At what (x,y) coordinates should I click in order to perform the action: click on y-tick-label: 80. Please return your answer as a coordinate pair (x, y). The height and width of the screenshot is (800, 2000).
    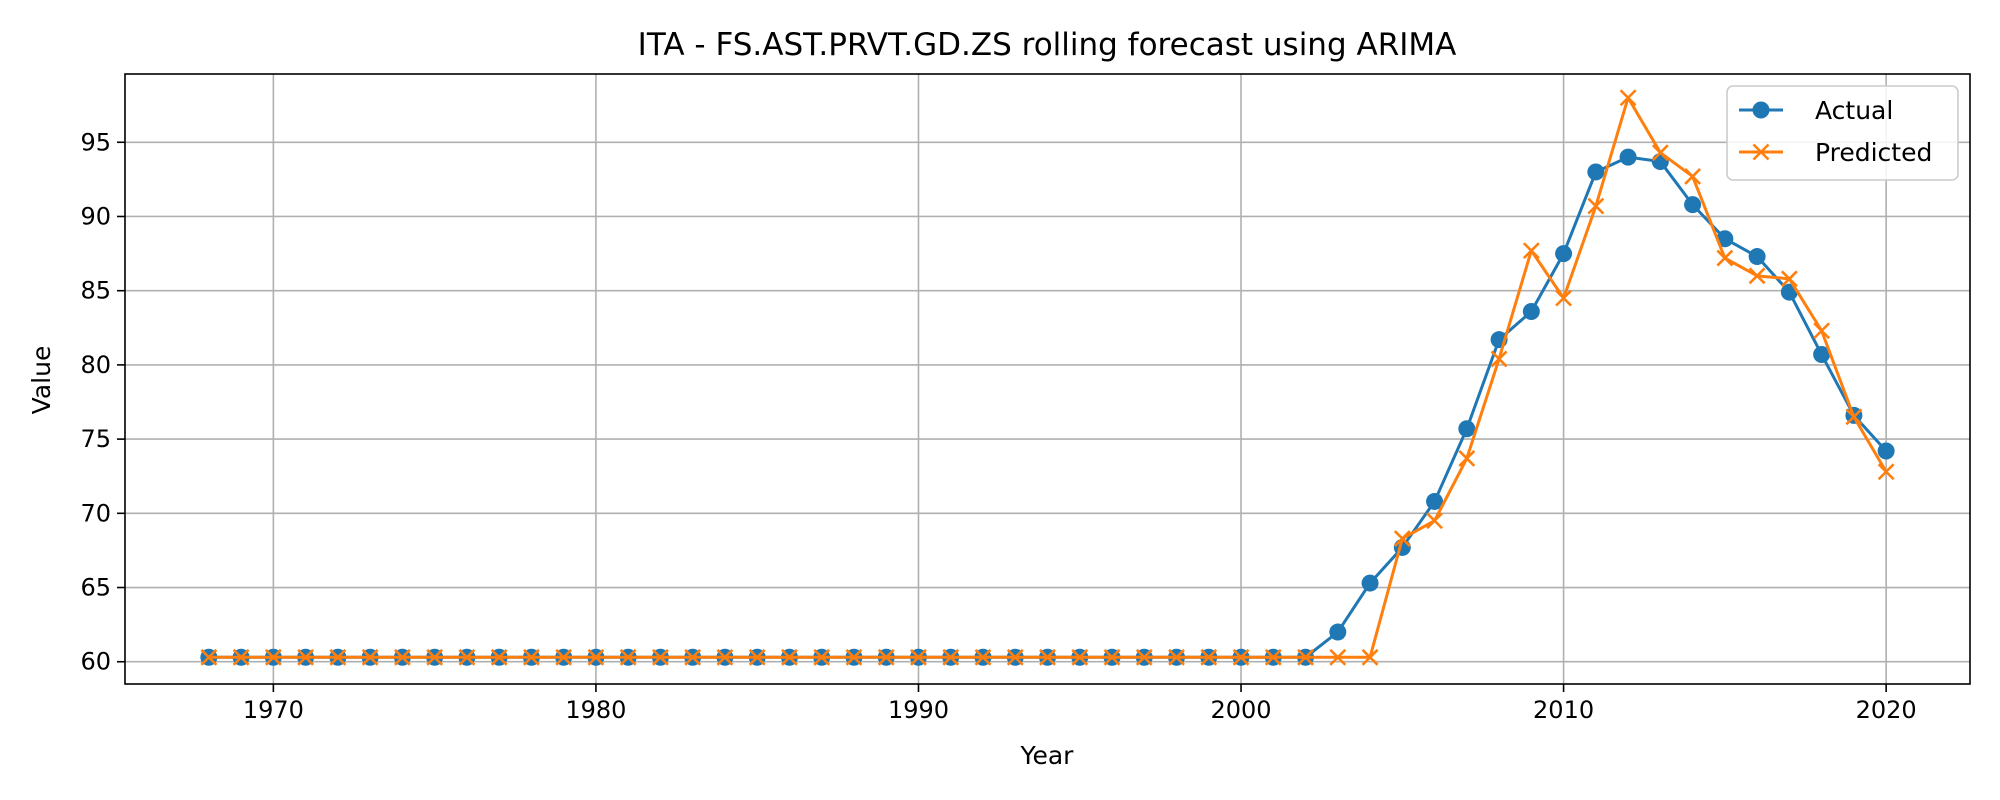
    Looking at the image, I should click on (95, 365).